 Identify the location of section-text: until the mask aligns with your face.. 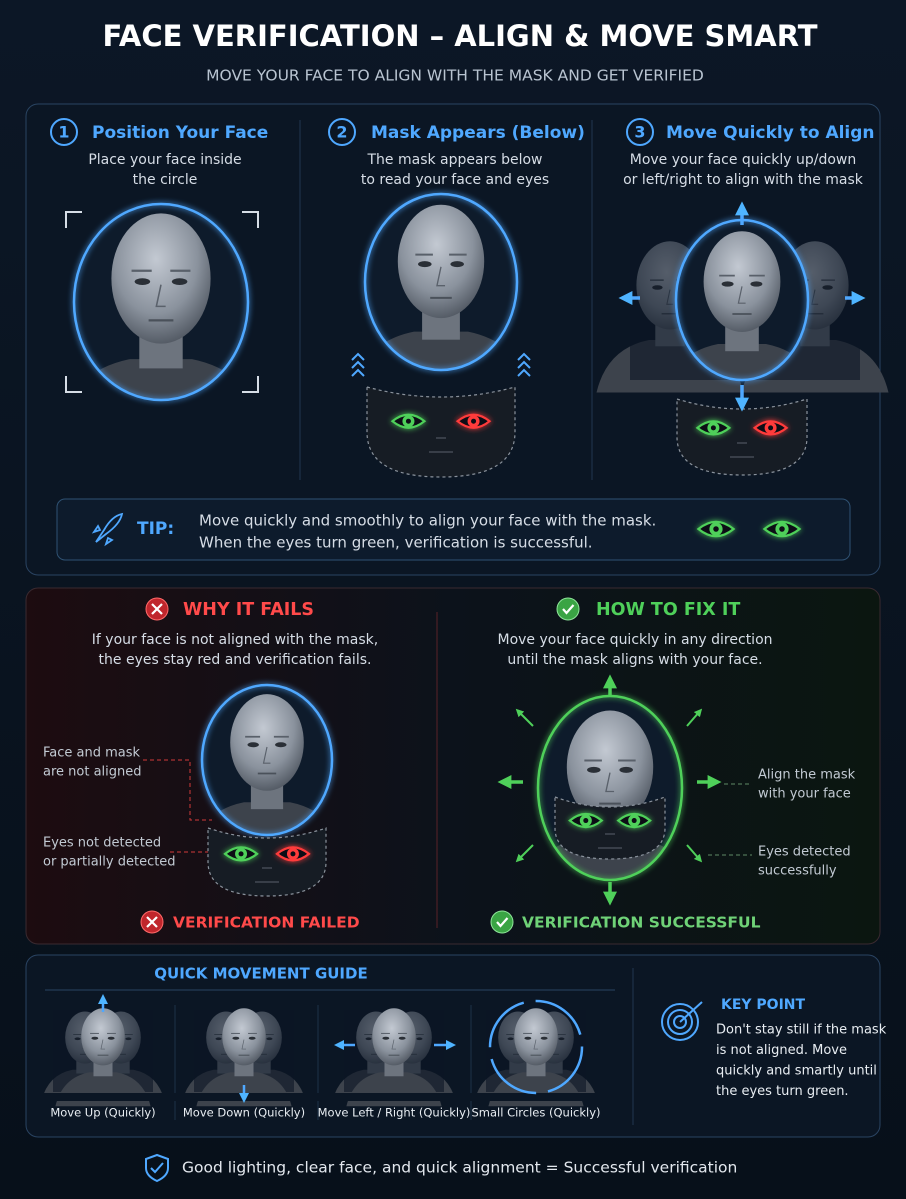
(634, 660).